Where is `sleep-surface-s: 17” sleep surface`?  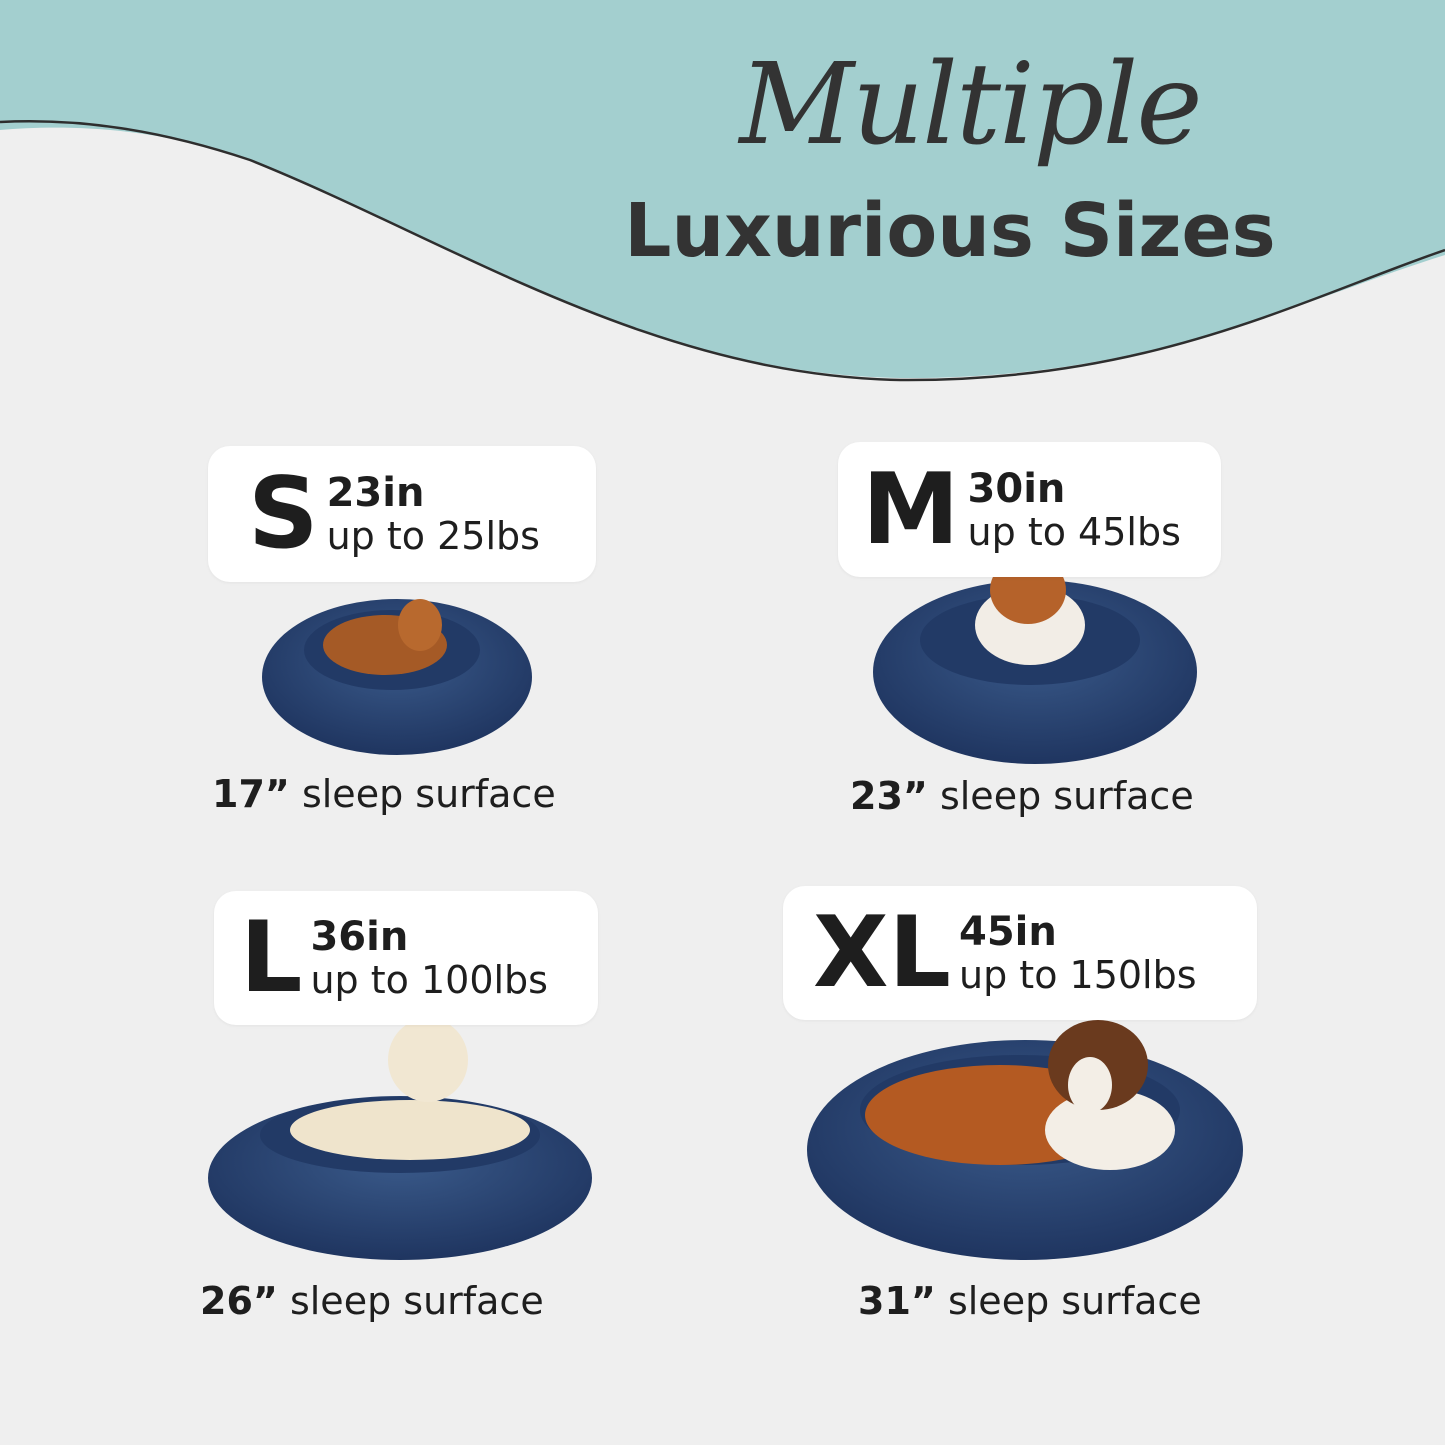 sleep-surface-s: 17” sleep surface is located at coordinates (384, 794).